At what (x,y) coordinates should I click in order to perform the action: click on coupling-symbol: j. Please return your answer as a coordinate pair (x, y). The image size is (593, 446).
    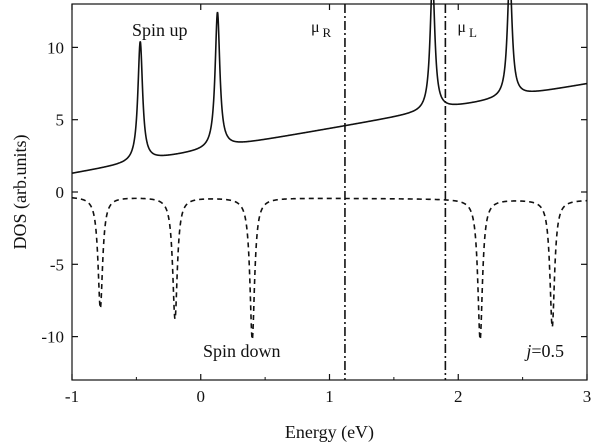
    Looking at the image, I should click on (527, 351).